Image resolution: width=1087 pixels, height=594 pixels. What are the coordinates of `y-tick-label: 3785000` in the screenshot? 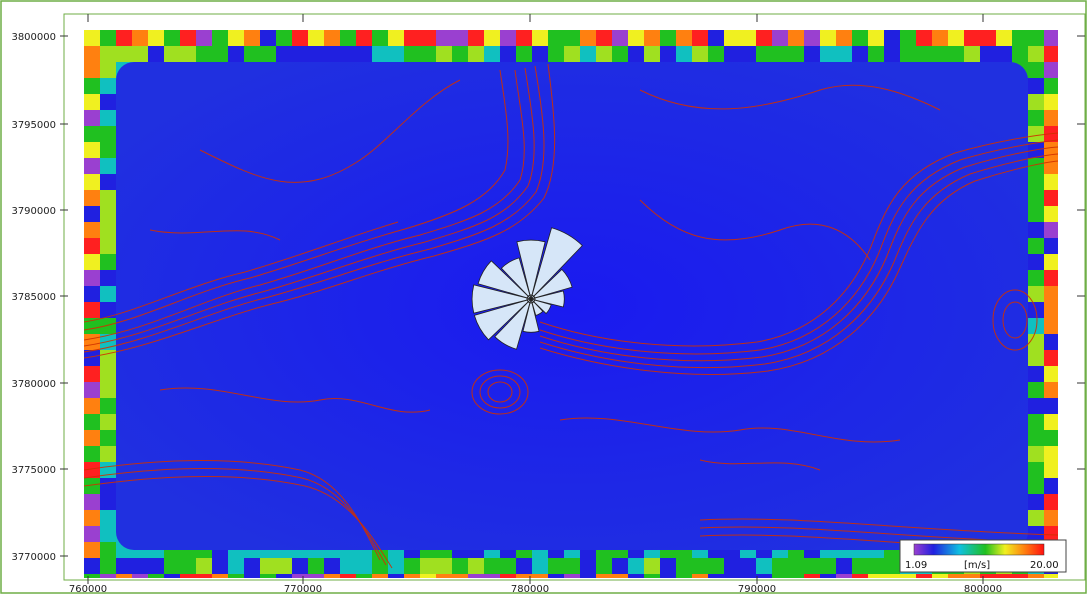 It's located at (33, 297).